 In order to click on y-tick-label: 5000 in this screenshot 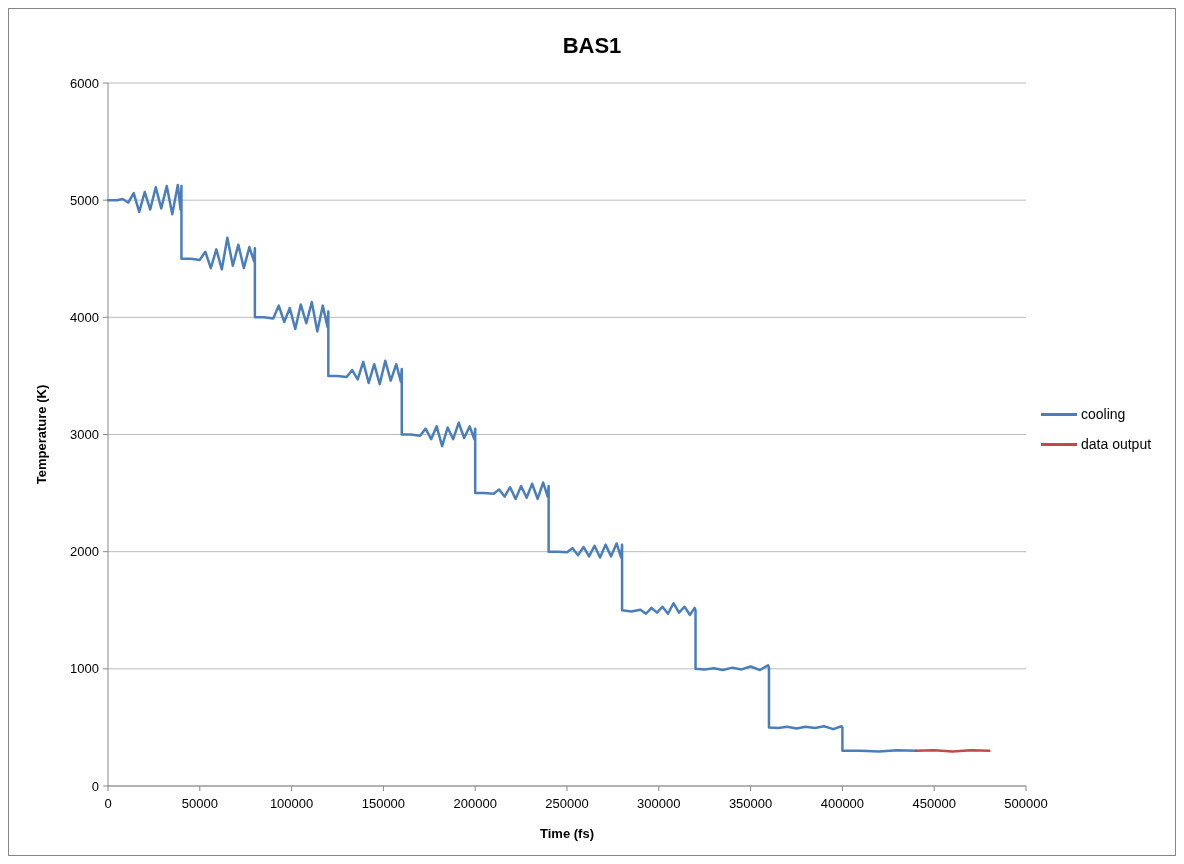, I will do `click(84, 200)`.